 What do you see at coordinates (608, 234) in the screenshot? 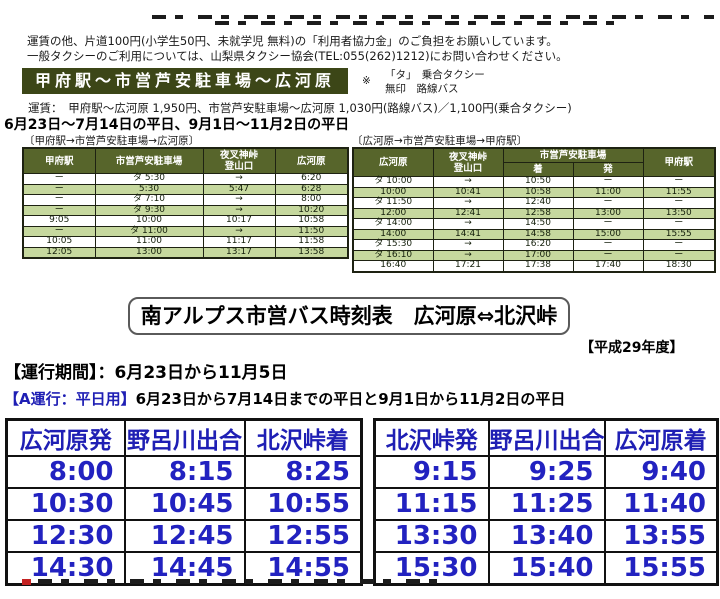
I see `time-cell: 15:00` at bounding box center [608, 234].